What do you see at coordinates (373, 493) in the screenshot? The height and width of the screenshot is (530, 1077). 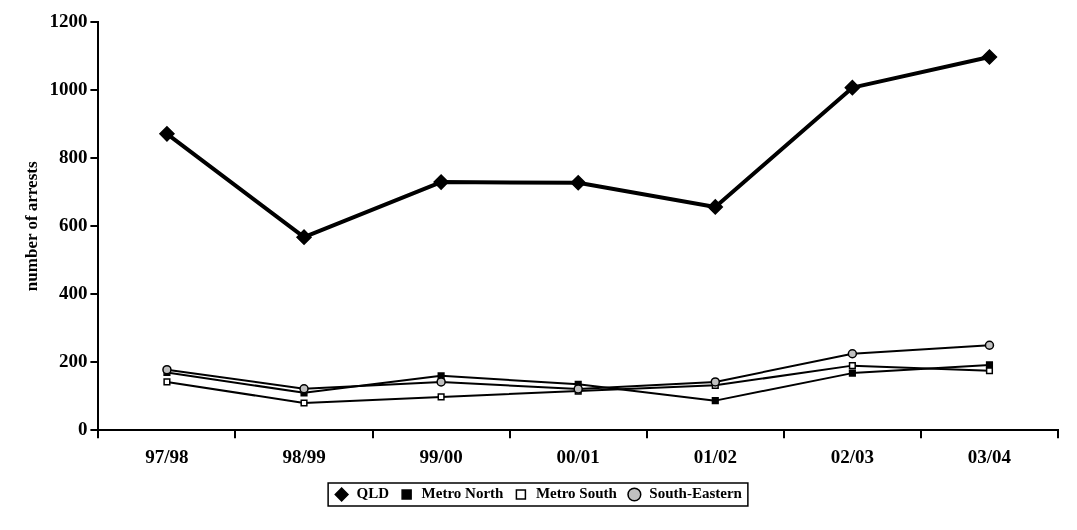 I see `legend-label: QLD` at bounding box center [373, 493].